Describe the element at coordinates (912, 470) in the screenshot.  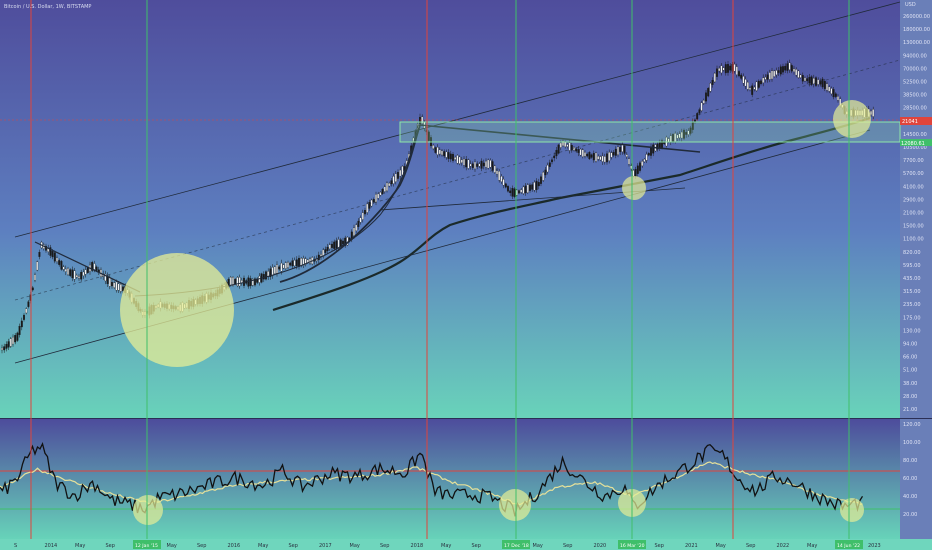
I see `rsi-axis: 120.00 100.00 80.00 60.00 40.00 20.00` at that location.